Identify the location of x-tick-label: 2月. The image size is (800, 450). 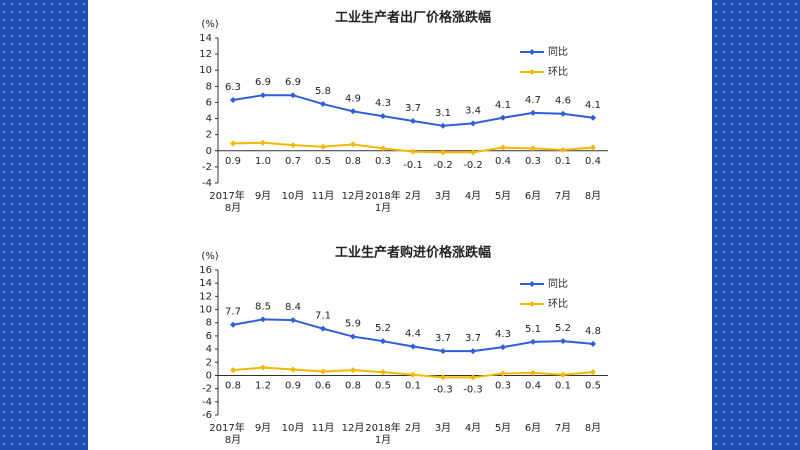
(413, 428).